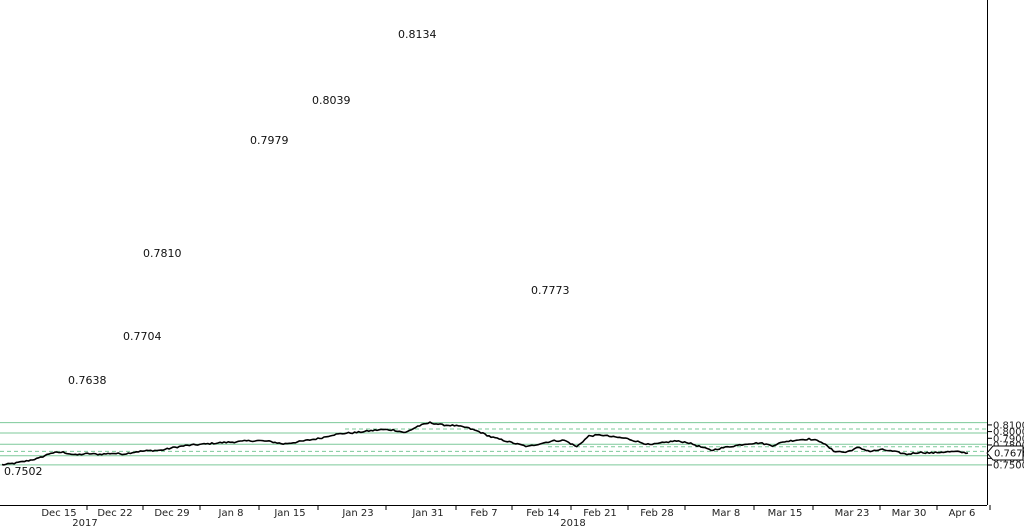  I want to click on annotation-label-7: 0.7773, so click(550, 290).